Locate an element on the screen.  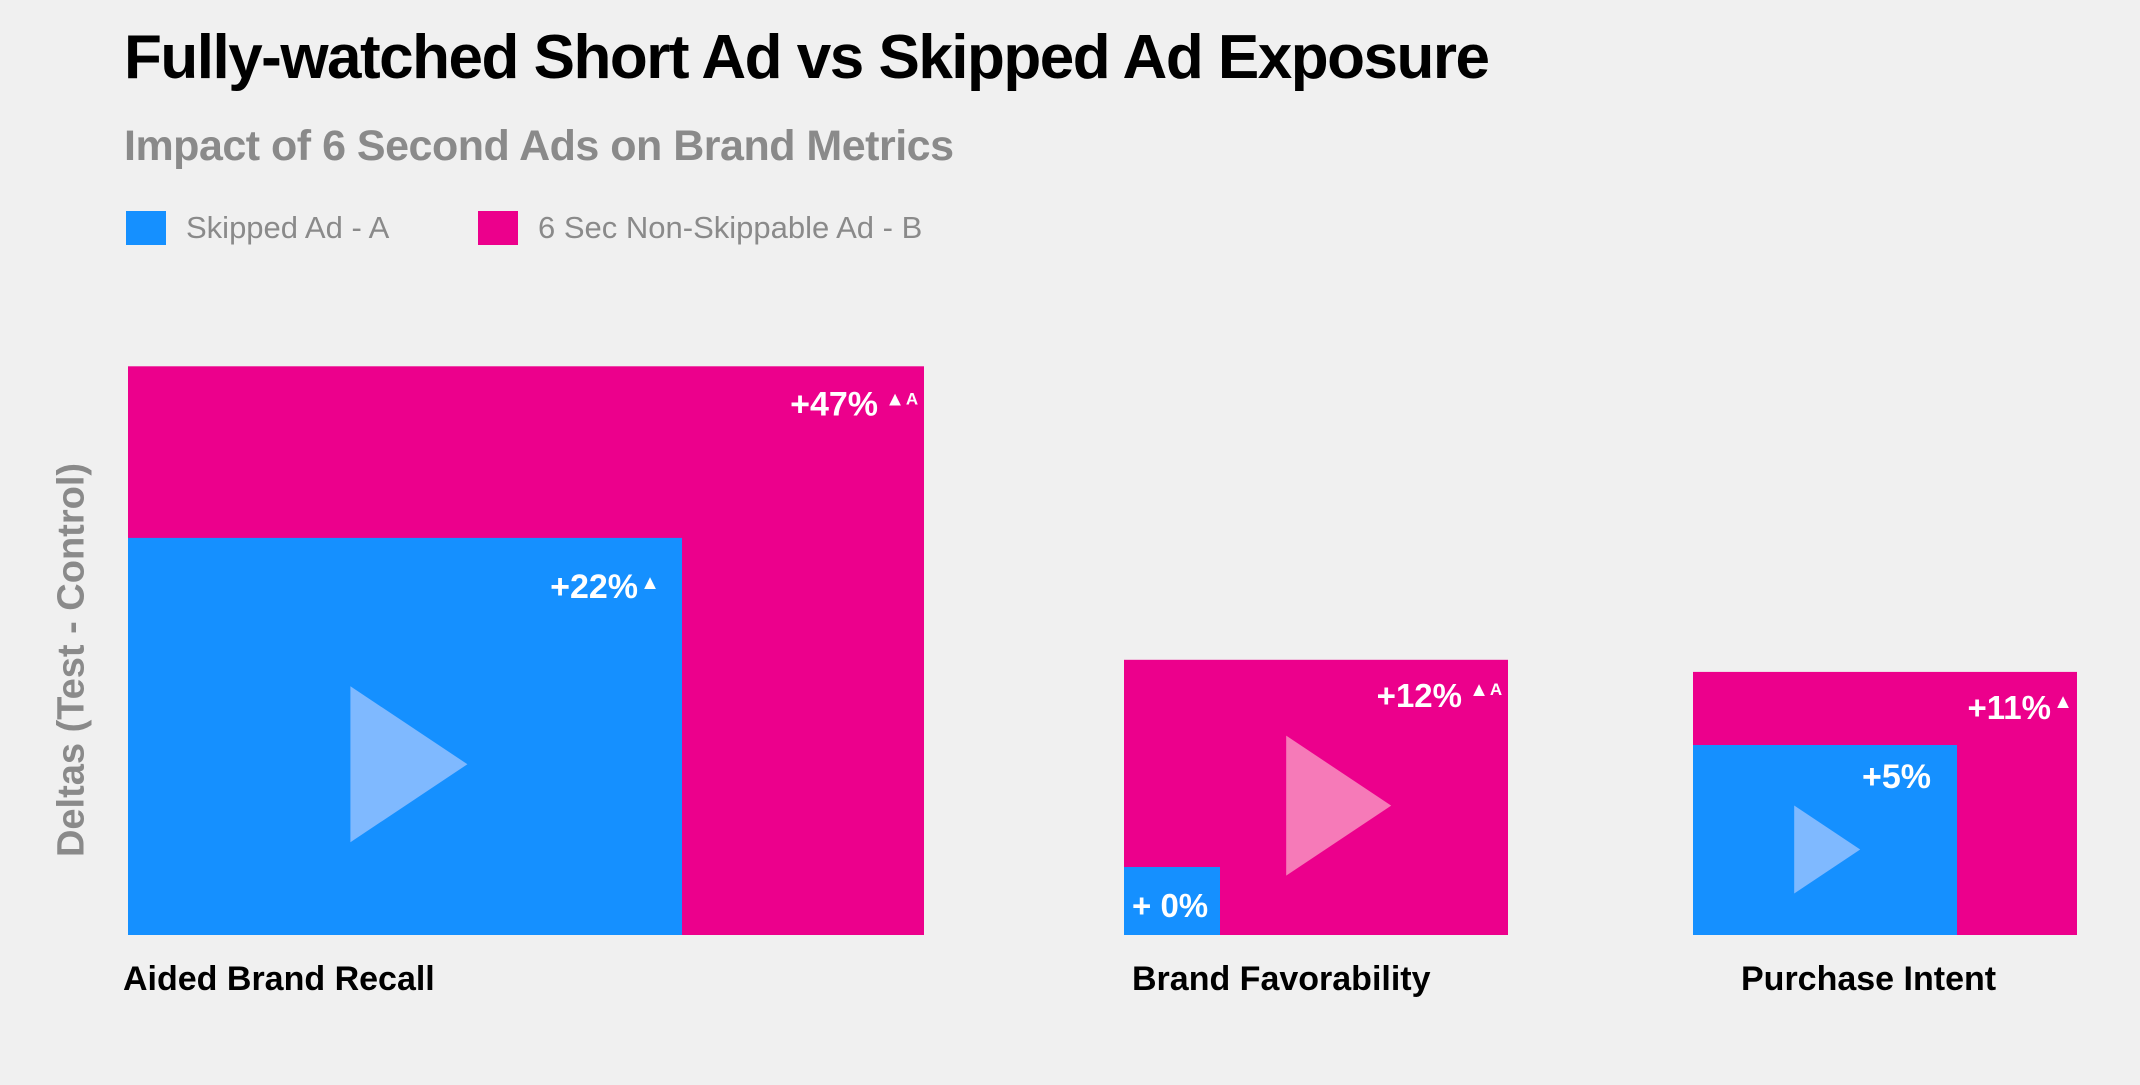
legend-swatch-non-skippable is located at coordinates (498, 228).